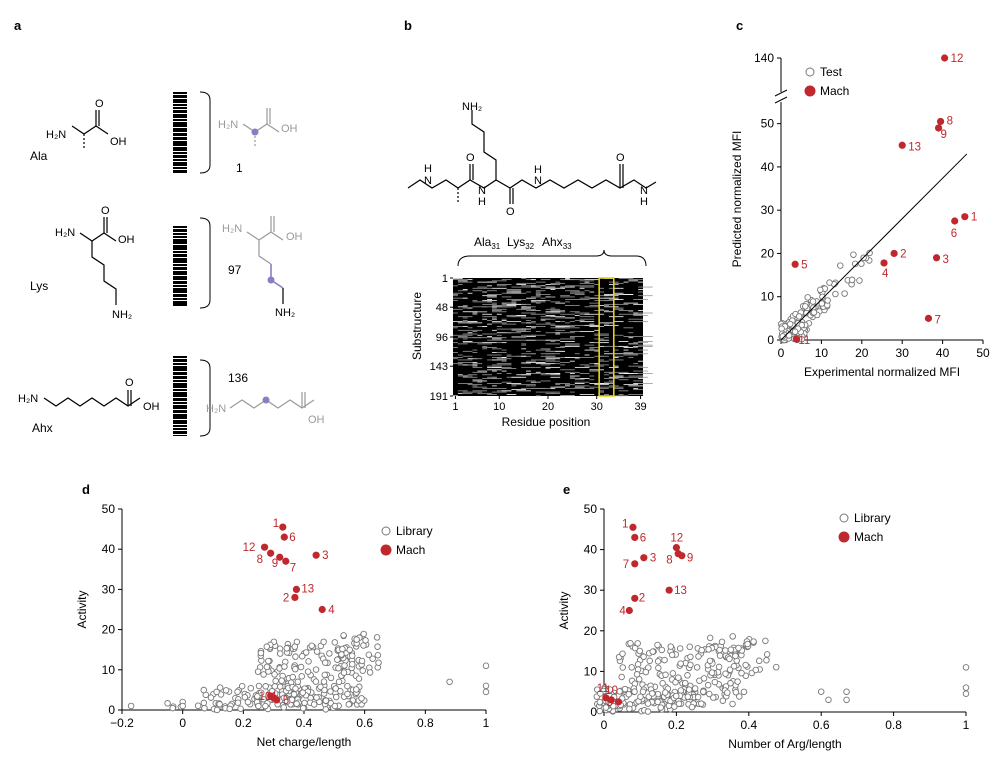 This screenshot has height=758, width=995. What do you see at coordinates (810, 72) in the screenshot?
I see `legend-library-marker` at bounding box center [810, 72].